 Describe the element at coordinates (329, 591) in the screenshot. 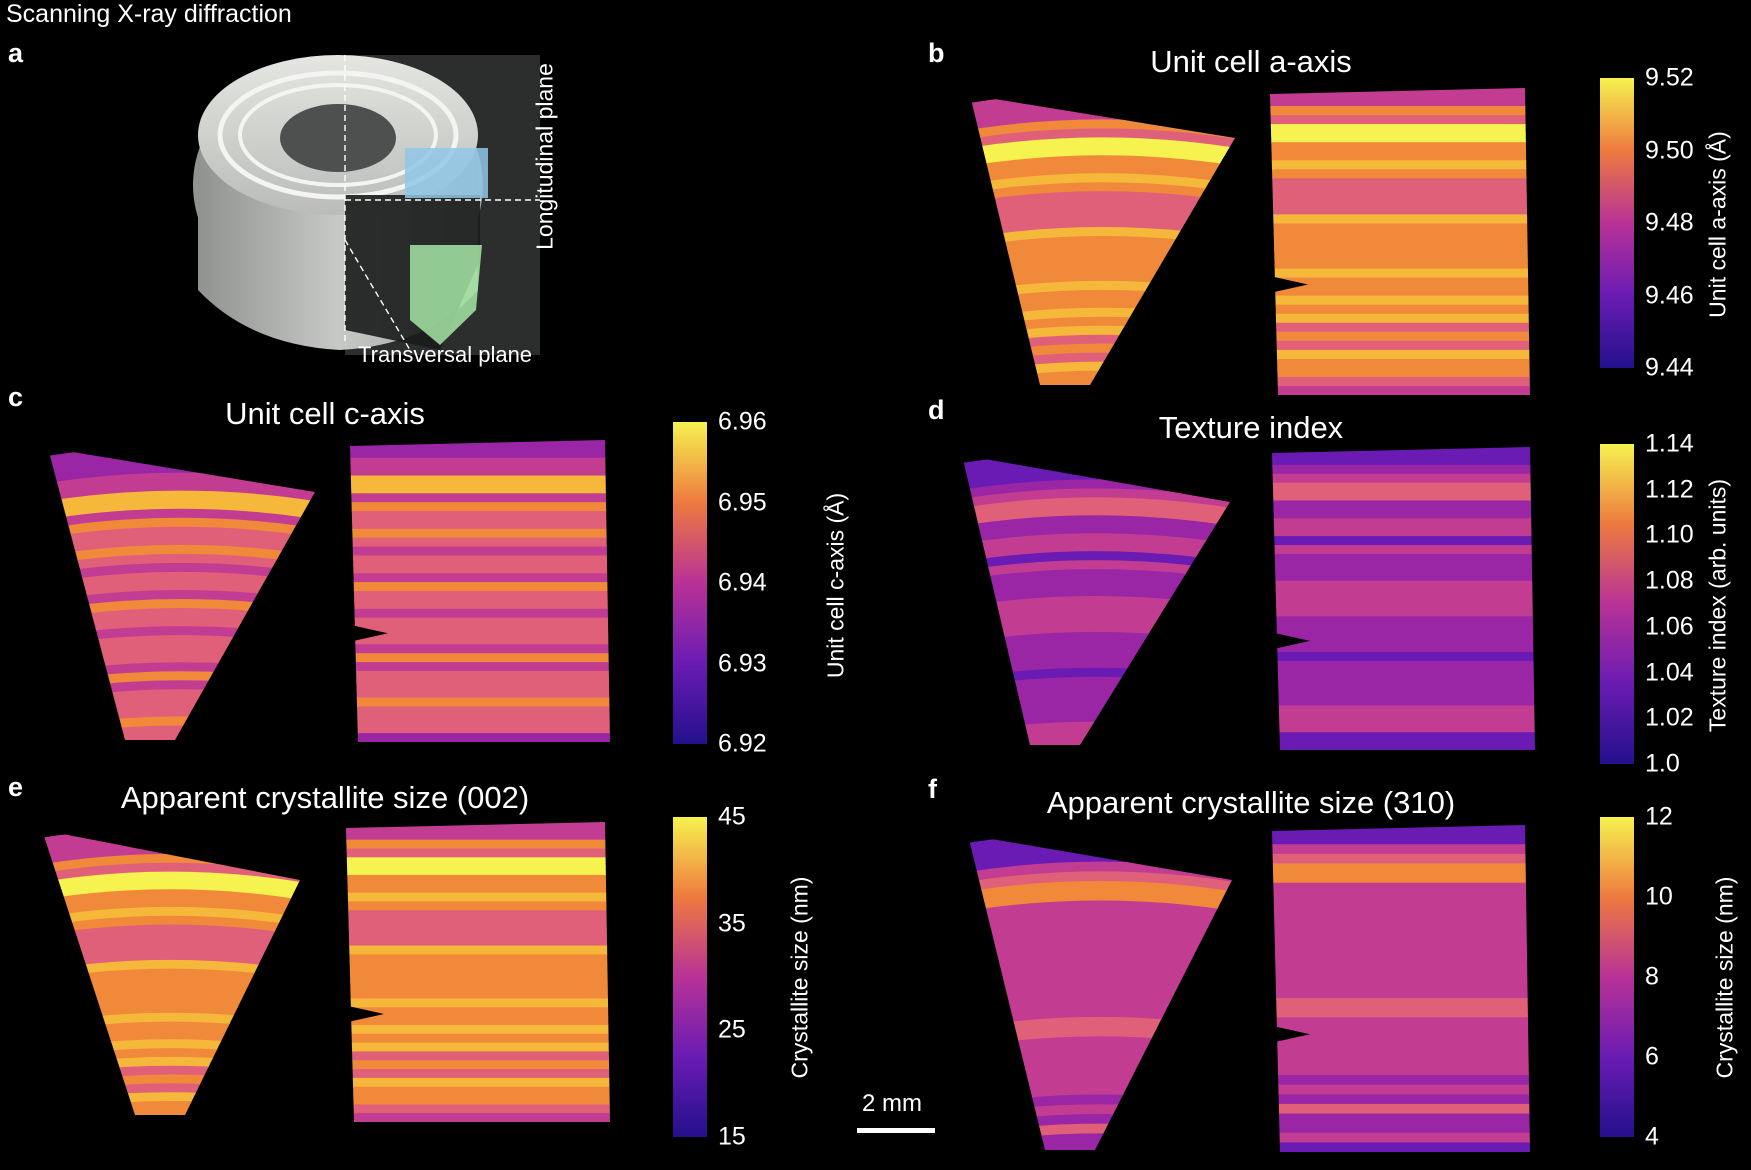

I see `map-panel-c` at that location.